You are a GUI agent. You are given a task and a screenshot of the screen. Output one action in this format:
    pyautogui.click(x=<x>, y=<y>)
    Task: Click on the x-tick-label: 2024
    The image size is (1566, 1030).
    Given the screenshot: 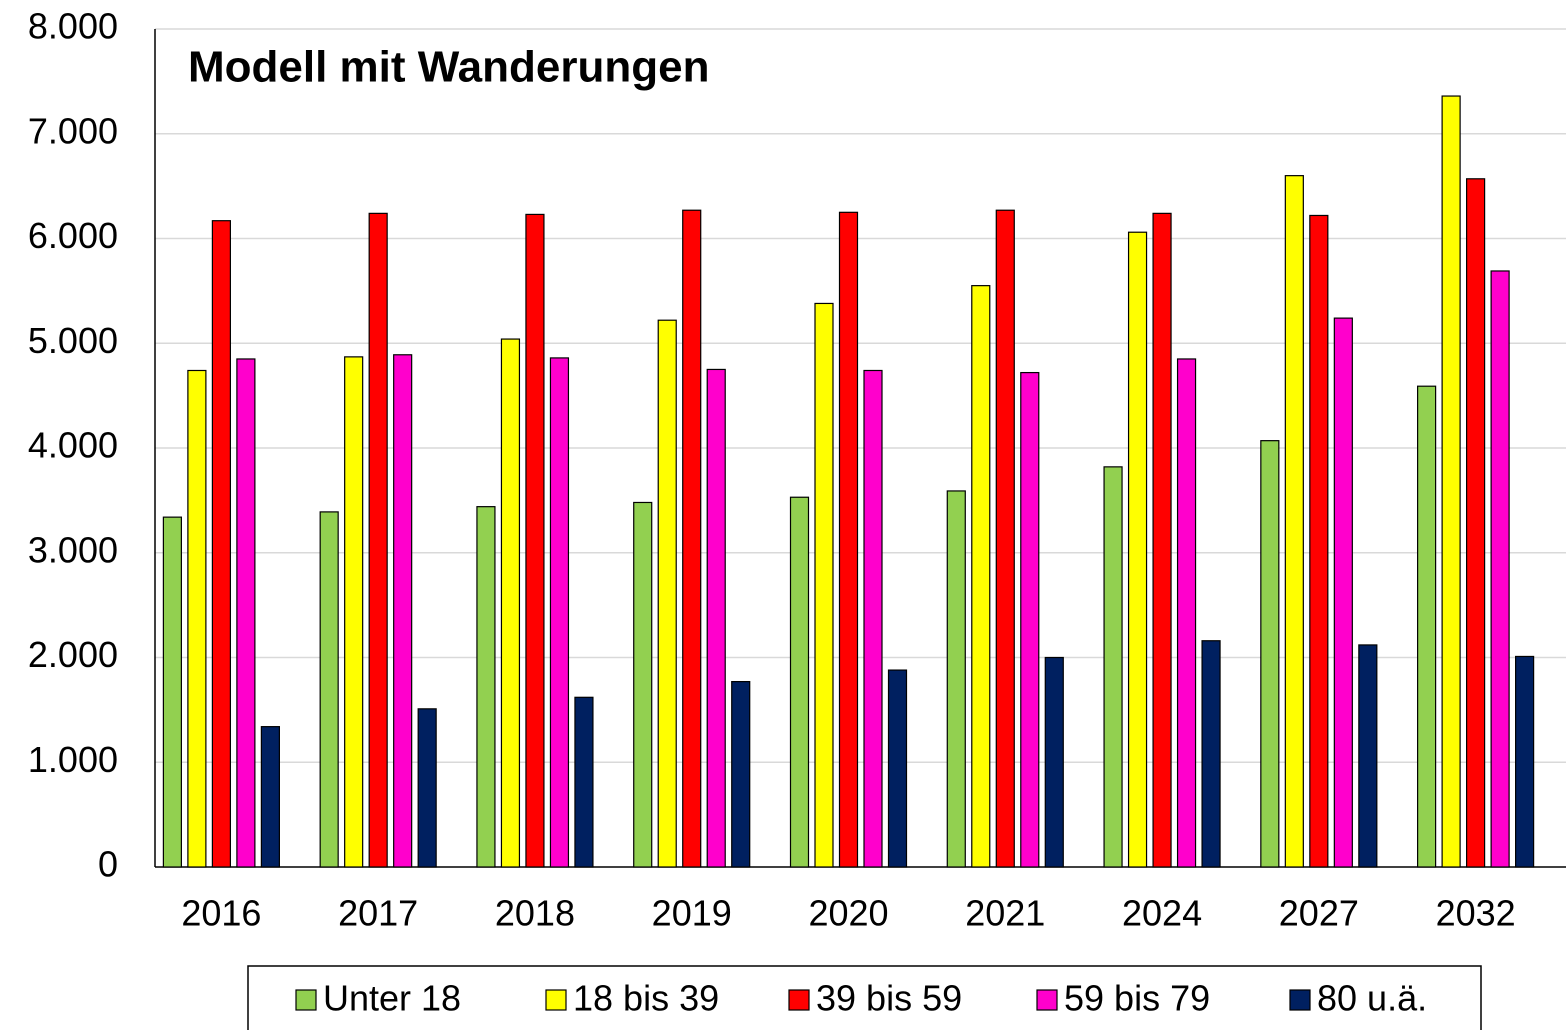 What is the action you would take?
    pyautogui.click(x=1162, y=913)
    